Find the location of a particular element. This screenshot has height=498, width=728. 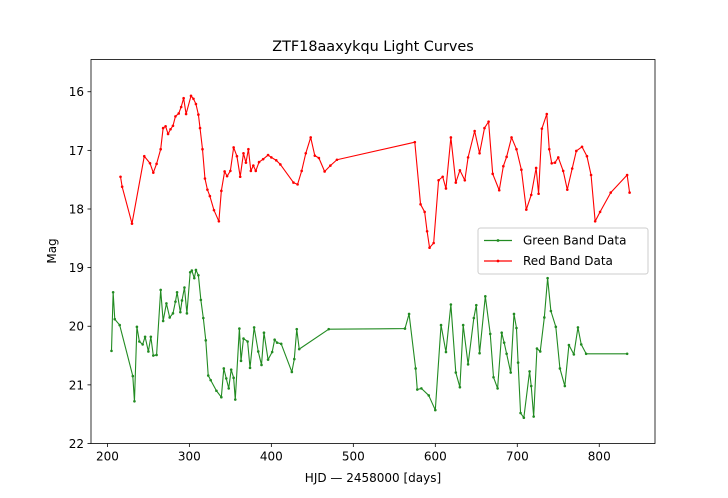

legend-box is located at coordinates (563, 251).